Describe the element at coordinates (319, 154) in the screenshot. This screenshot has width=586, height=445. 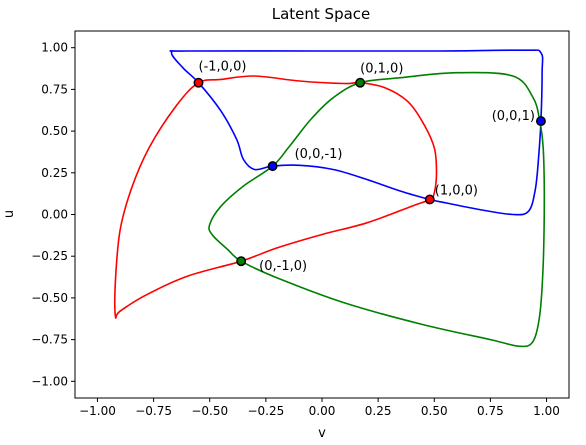
I see `point-label: (0,0,-1)` at that location.